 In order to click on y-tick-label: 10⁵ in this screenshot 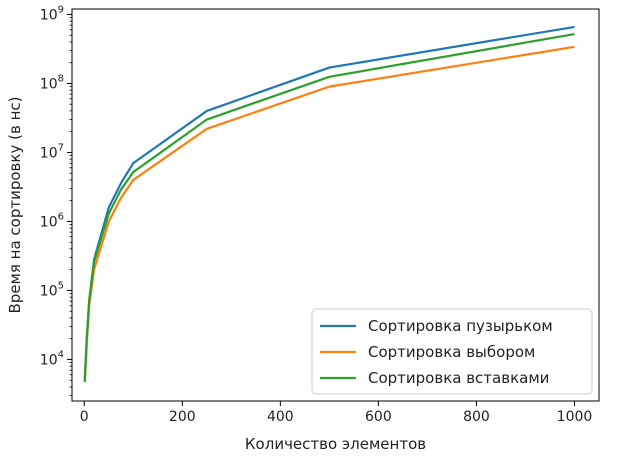, I will do `click(52, 289)`.